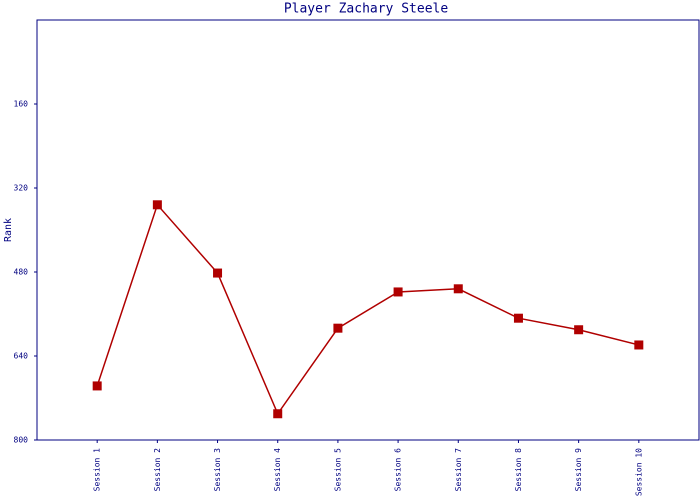 The height and width of the screenshot is (500, 700). What do you see at coordinates (21, 356) in the screenshot?
I see `y-tick-label: 640` at bounding box center [21, 356].